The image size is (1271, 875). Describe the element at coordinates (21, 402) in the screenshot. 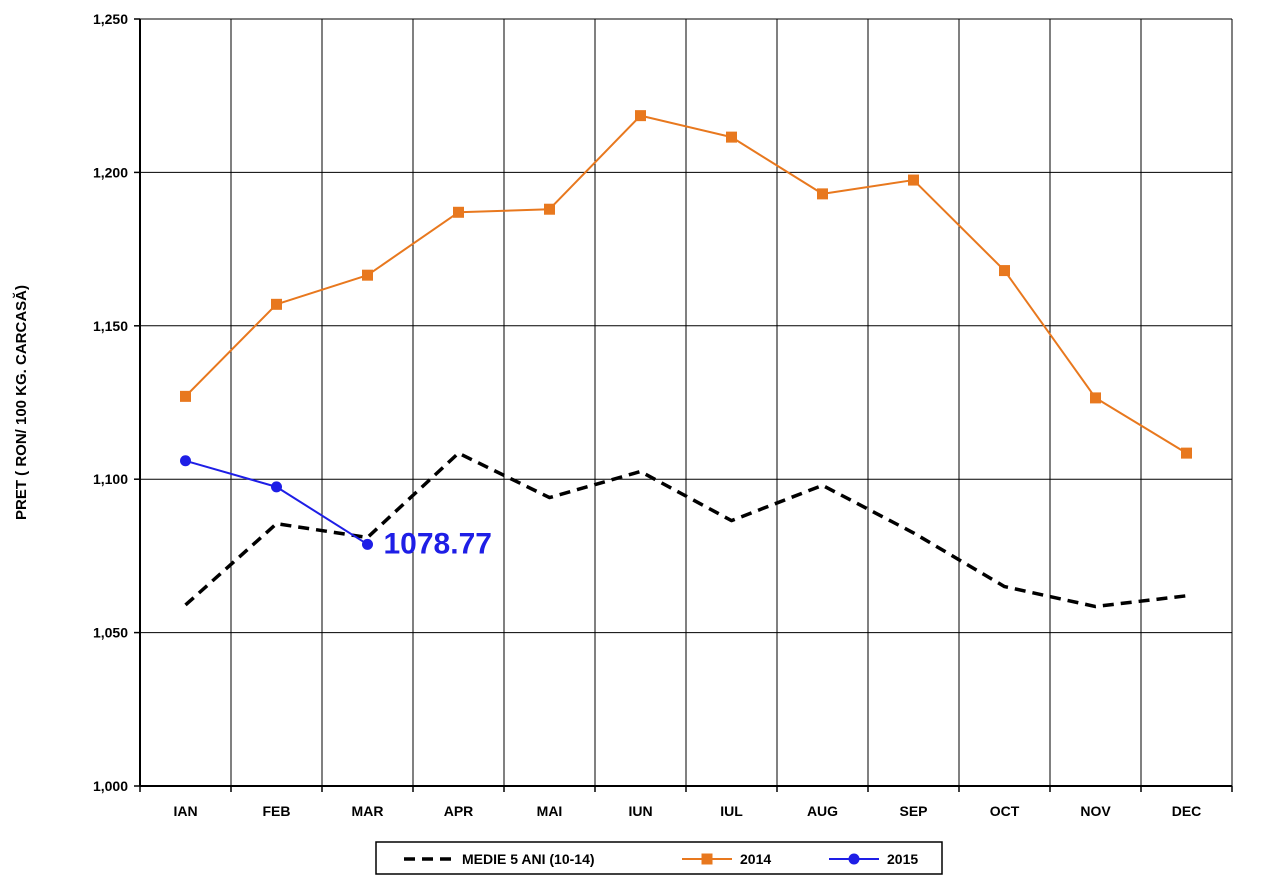

I see `y-axis-title: PRET ( RON/ 100 KG. CARCASĂ)` at that location.